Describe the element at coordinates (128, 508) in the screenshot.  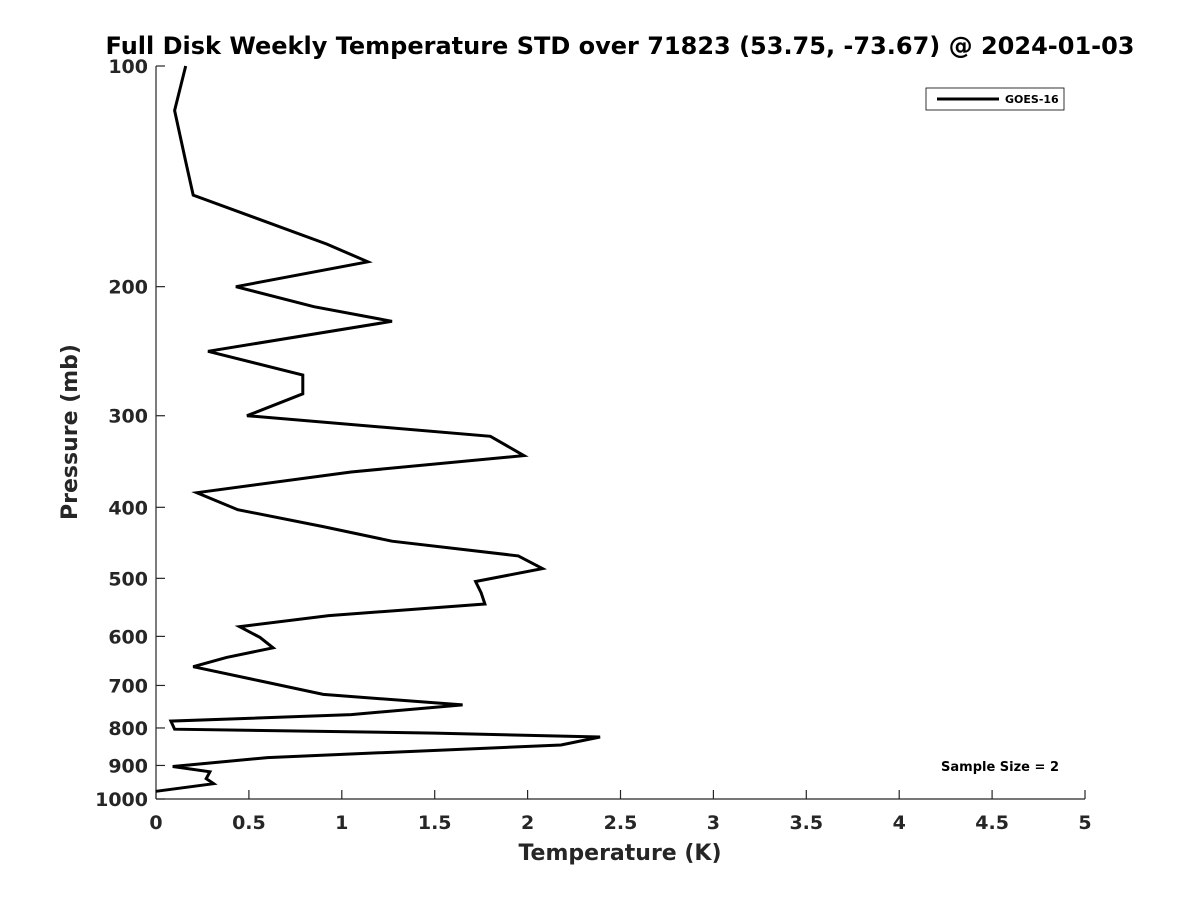
I see `y-tick-label: 400` at that location.